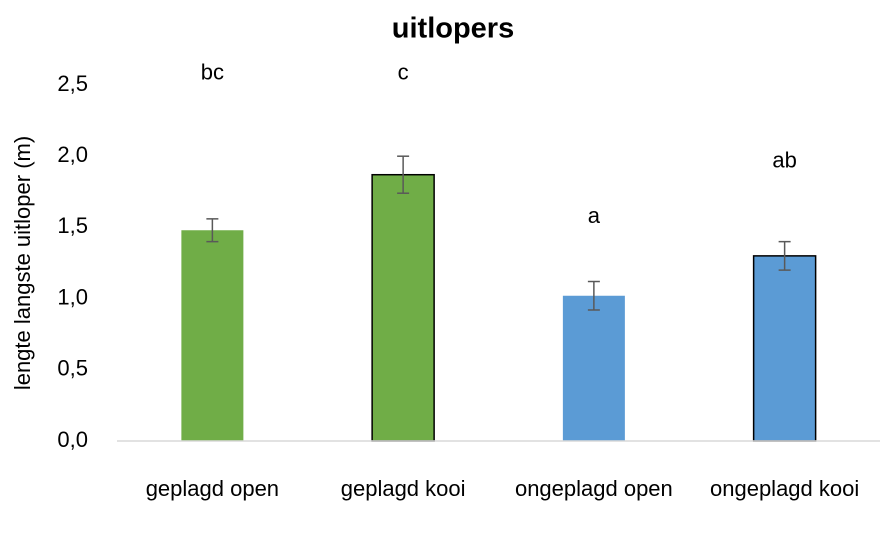  I want to click on chart-title: uitlopers, so click(453, 29).